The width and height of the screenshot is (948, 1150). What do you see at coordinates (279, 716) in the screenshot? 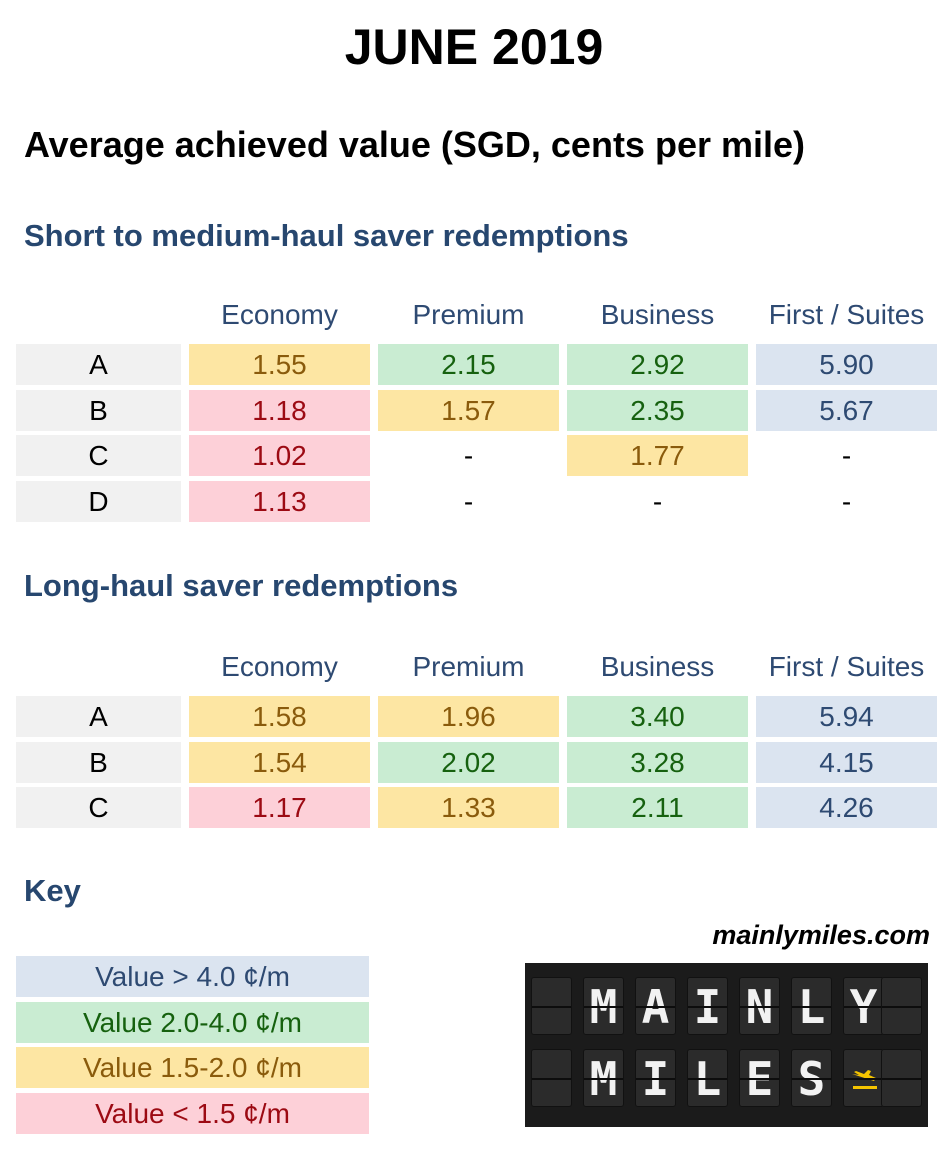
I see `value-cell: 1.58` at bounding box center [279, 716].